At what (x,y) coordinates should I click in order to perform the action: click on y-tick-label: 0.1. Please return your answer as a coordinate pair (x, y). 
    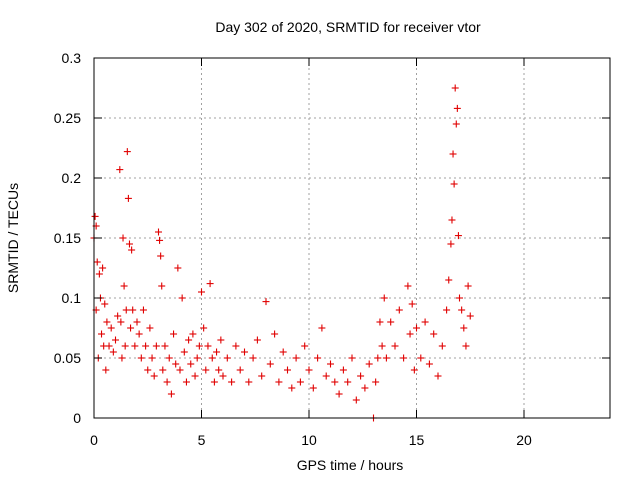
    Looking at the image, I should click on (72, 298).